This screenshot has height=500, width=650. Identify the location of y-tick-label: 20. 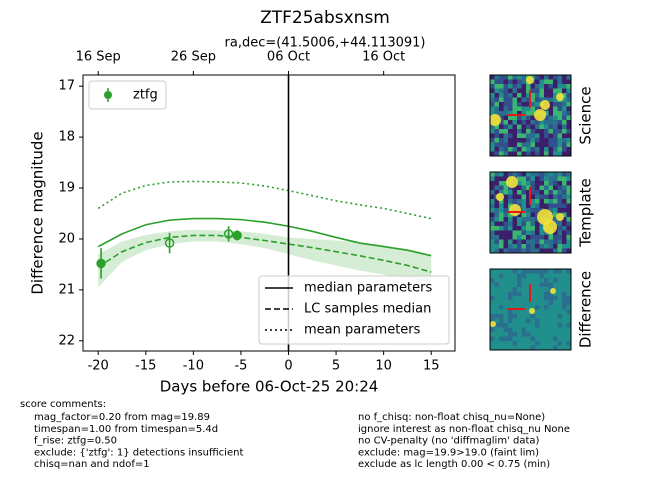
(66, 238).